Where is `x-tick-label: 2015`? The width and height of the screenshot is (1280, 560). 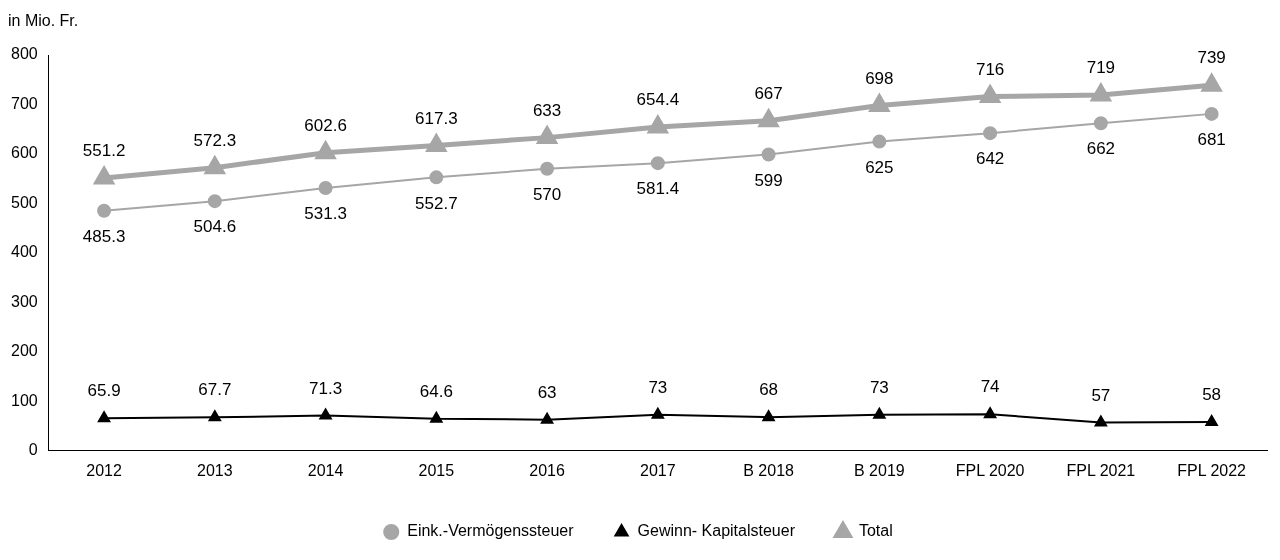
x-tick-label: 2015 is located at coordinates (436, 470).